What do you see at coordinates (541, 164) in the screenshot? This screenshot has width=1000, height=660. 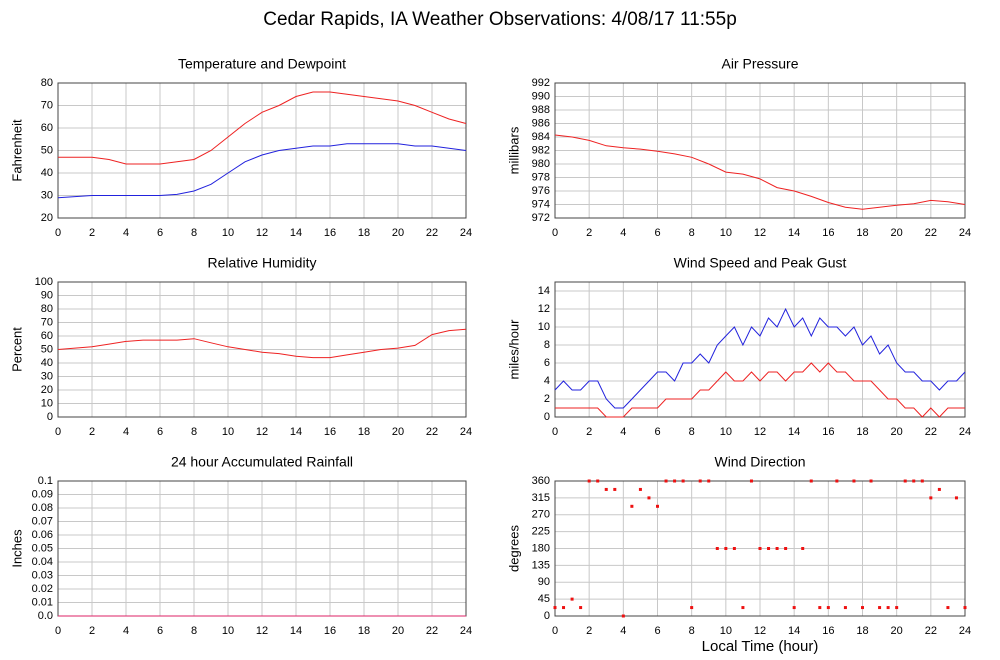 I see `y-tick-label: 980` at bounding box center [541, 164].